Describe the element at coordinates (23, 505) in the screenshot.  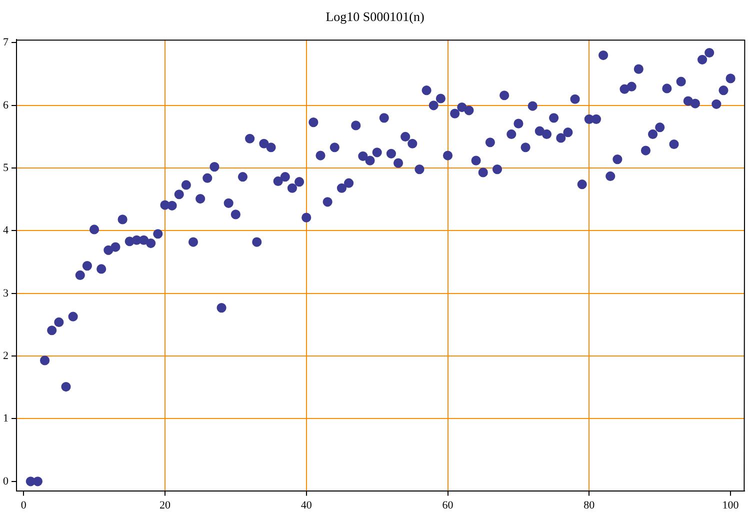
I see `x-tick-label: 0` at that location.